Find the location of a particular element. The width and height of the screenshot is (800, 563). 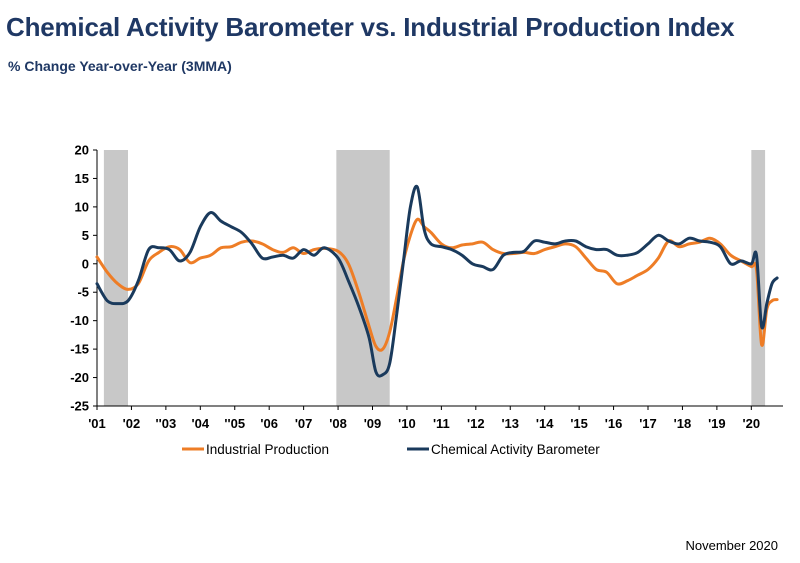

y-tick-label: -20 is located at coordinates (79, 377).